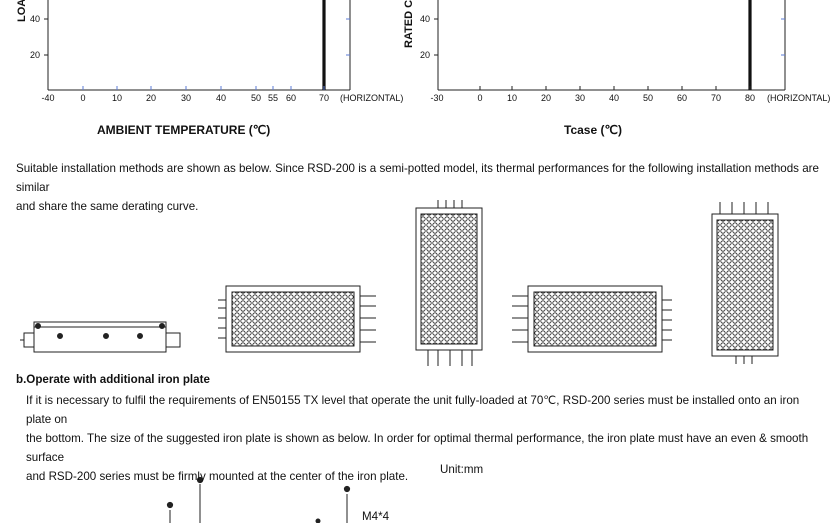 This screenshot has width=830, height=526. What do you see at coordinates (462, 469) in the screenshot?
I see `unit-label: Unit:mm` at bounding box center [462, 469].